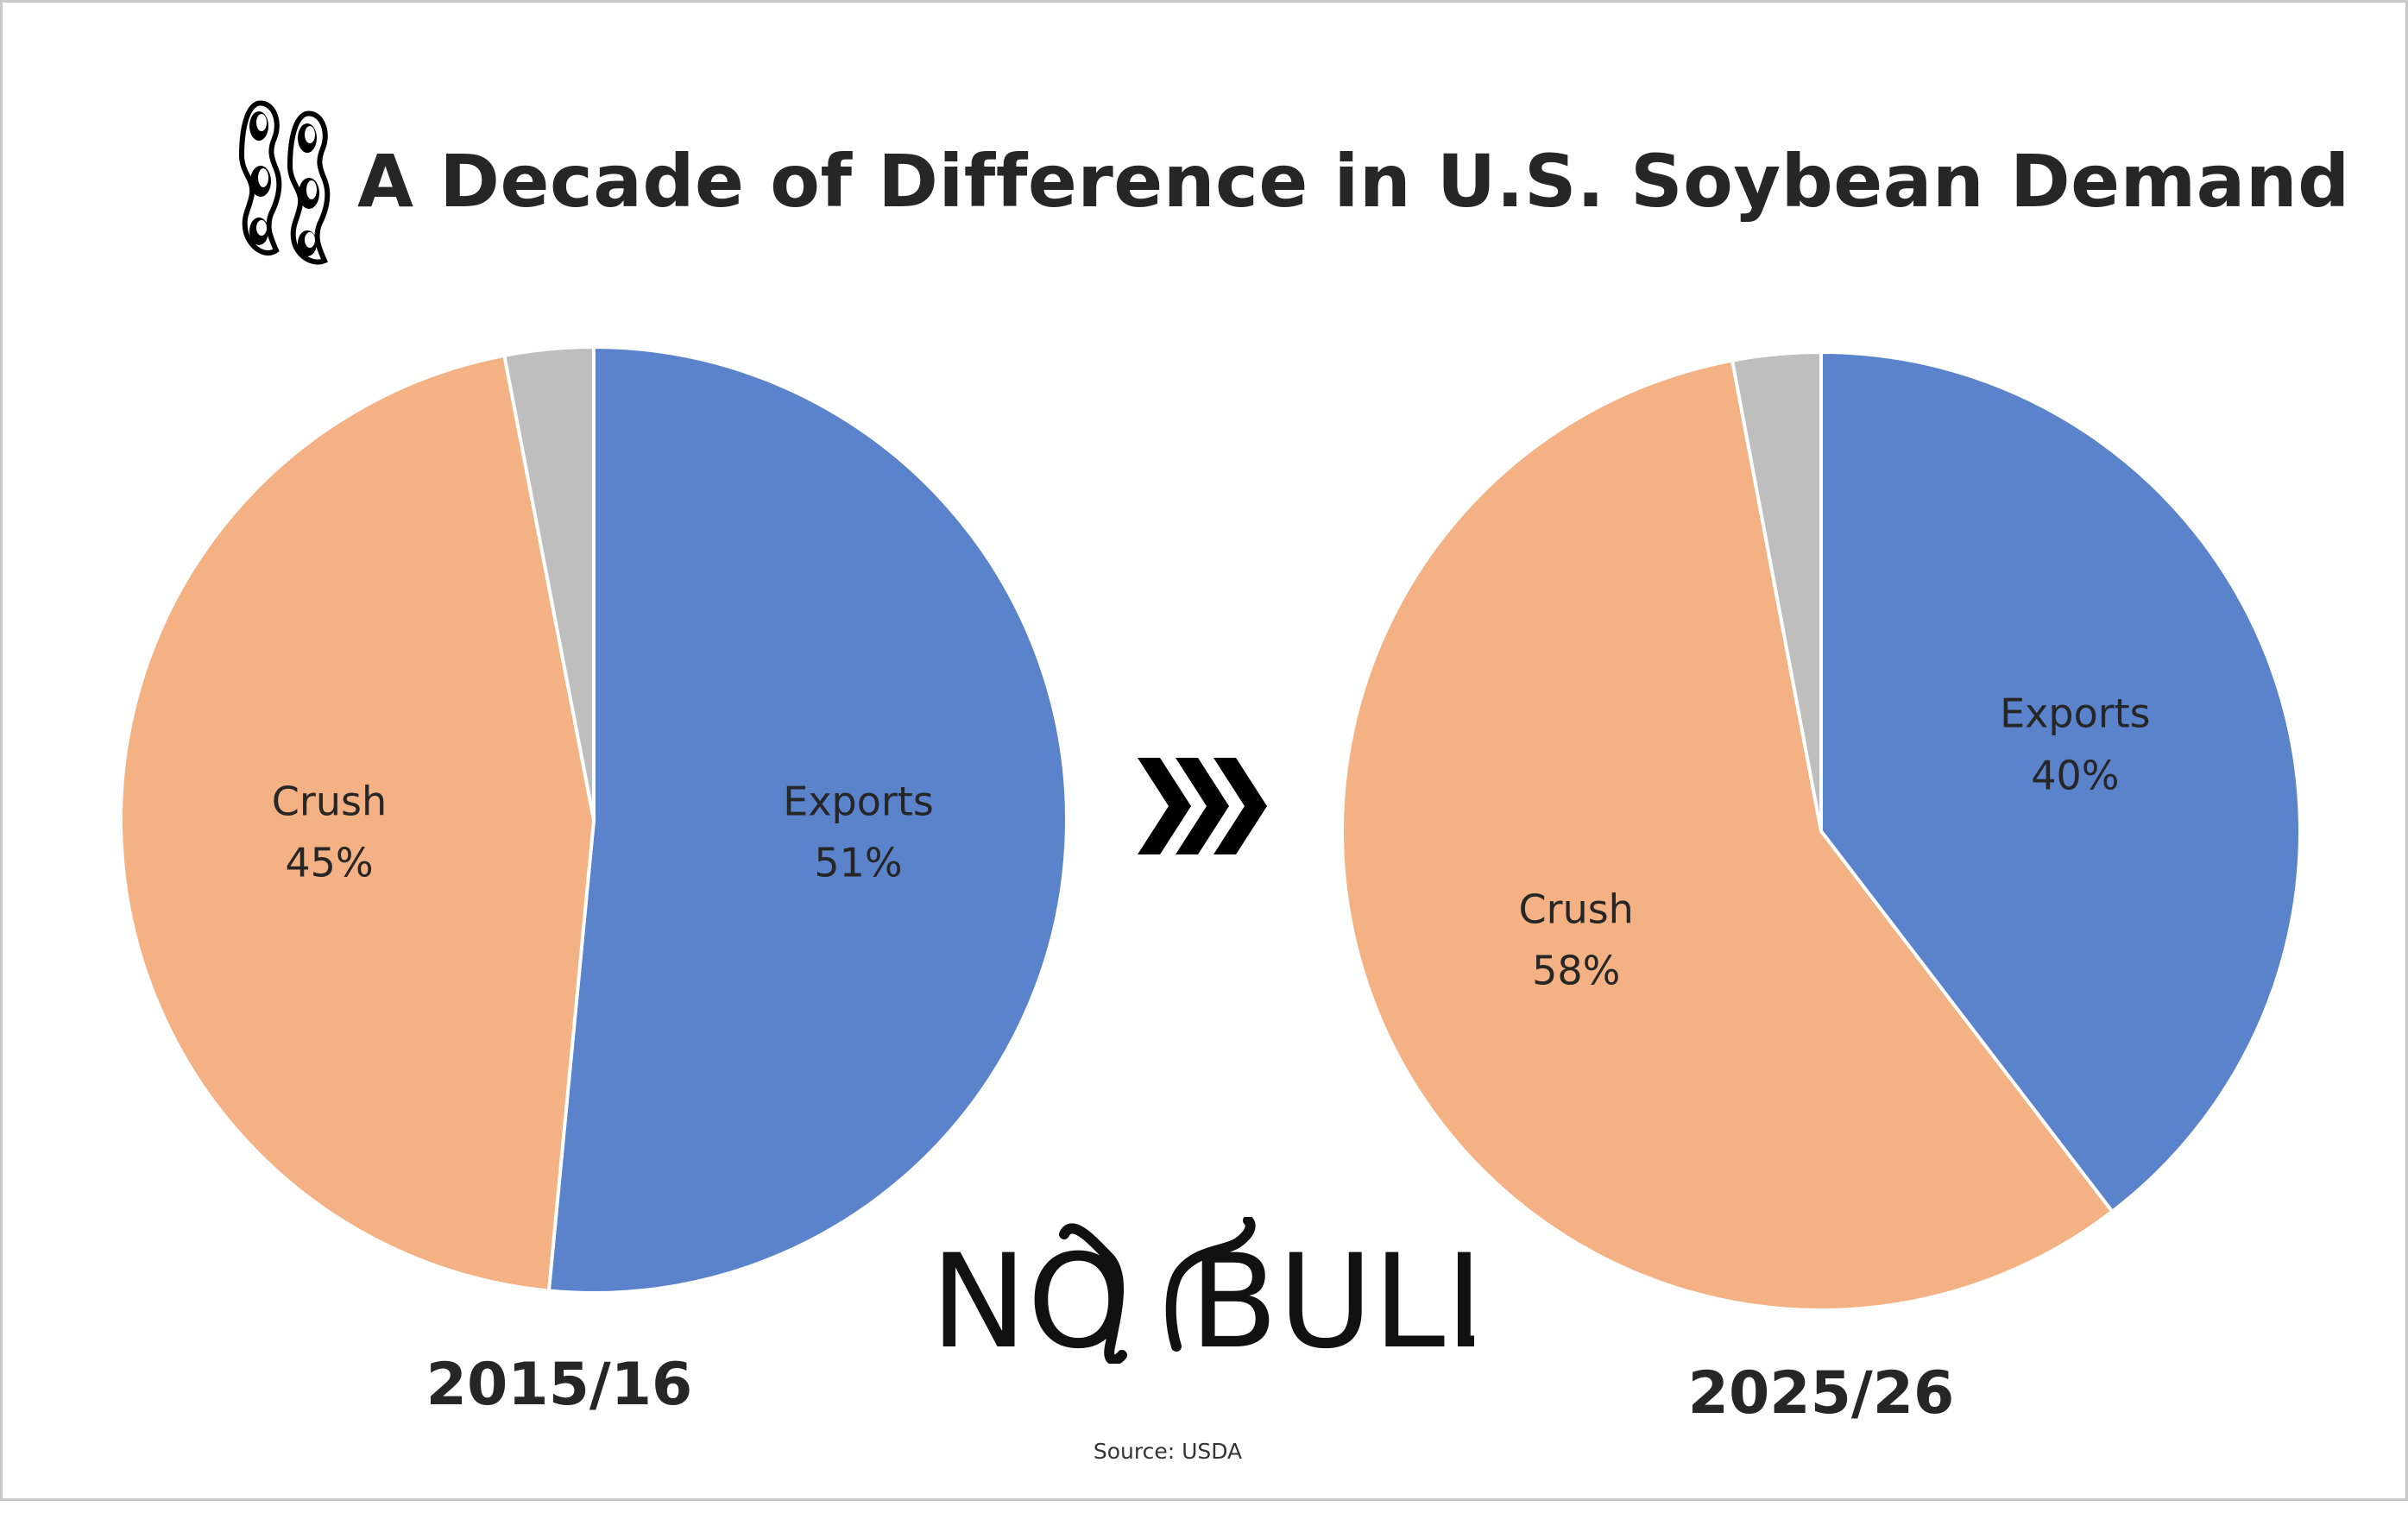  Describe the element at coordinates (1331, 1296) in the screenshot. I see `logo-text-bull: BULL` at that location.